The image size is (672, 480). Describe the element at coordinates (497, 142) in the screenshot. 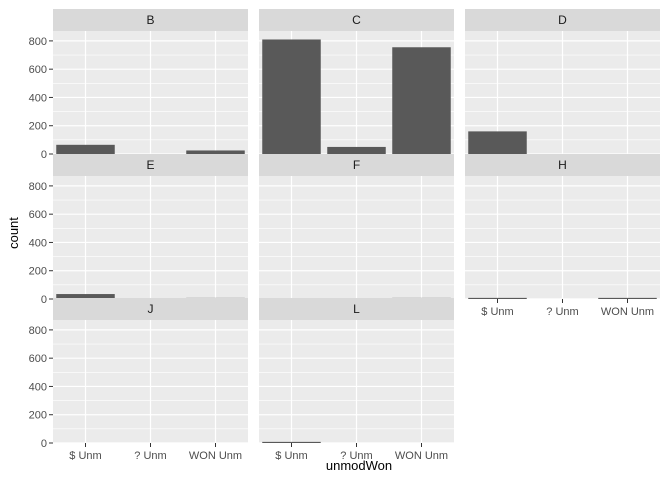

I see `bar-d-unm` at that location.